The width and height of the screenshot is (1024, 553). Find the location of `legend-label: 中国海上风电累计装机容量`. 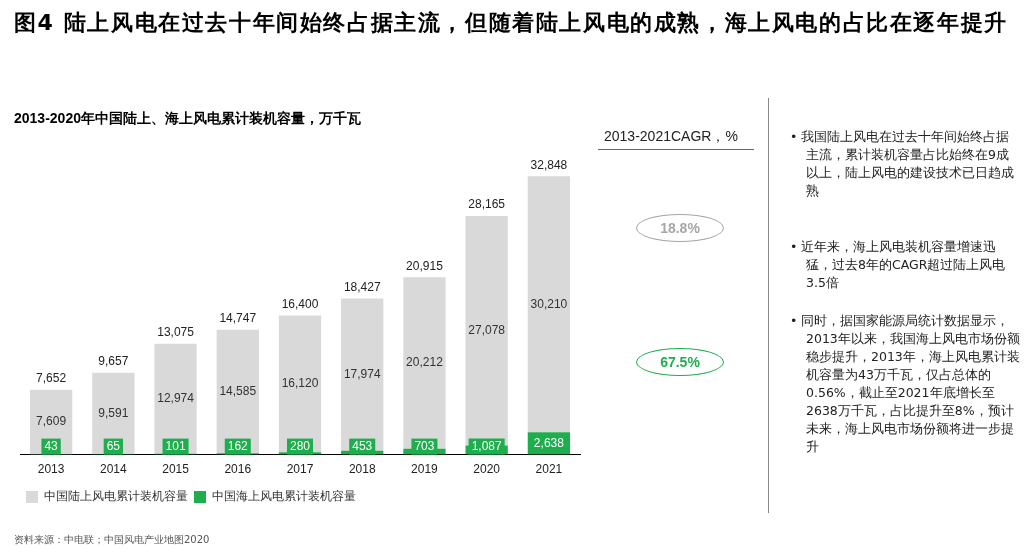

legend-label: 中国海上风电累计装机容量 is located at coordinates (284, 496).